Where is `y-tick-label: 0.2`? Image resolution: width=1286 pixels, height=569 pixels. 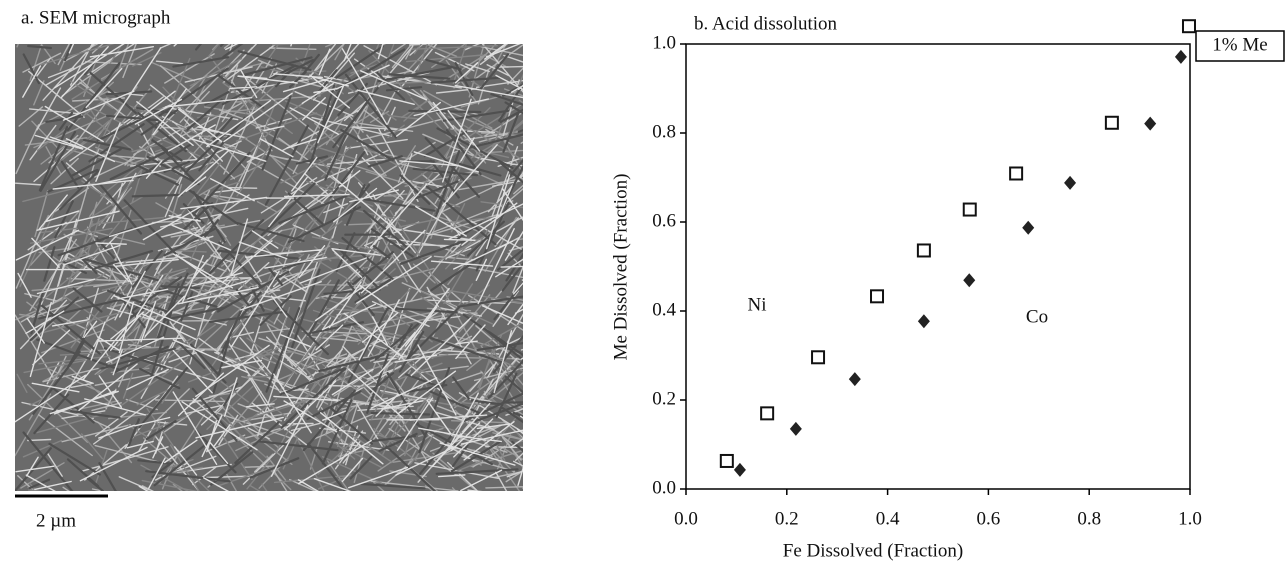 y-tick-label: 0.2 is located at coordinates (664, 398).